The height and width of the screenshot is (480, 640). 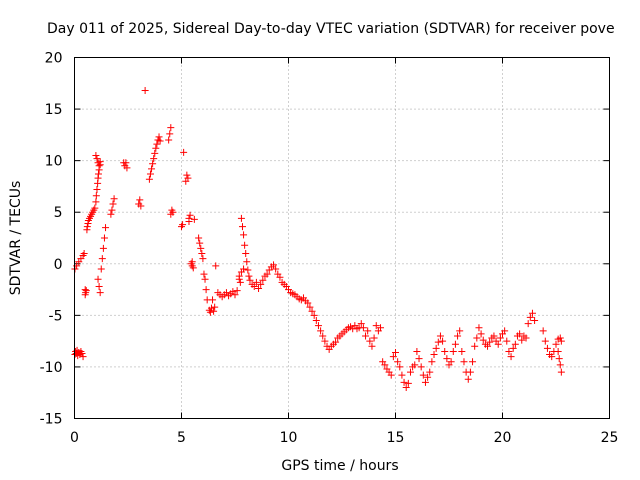 I want to click on x-tick-label: 15, so click(x=396, y=438).